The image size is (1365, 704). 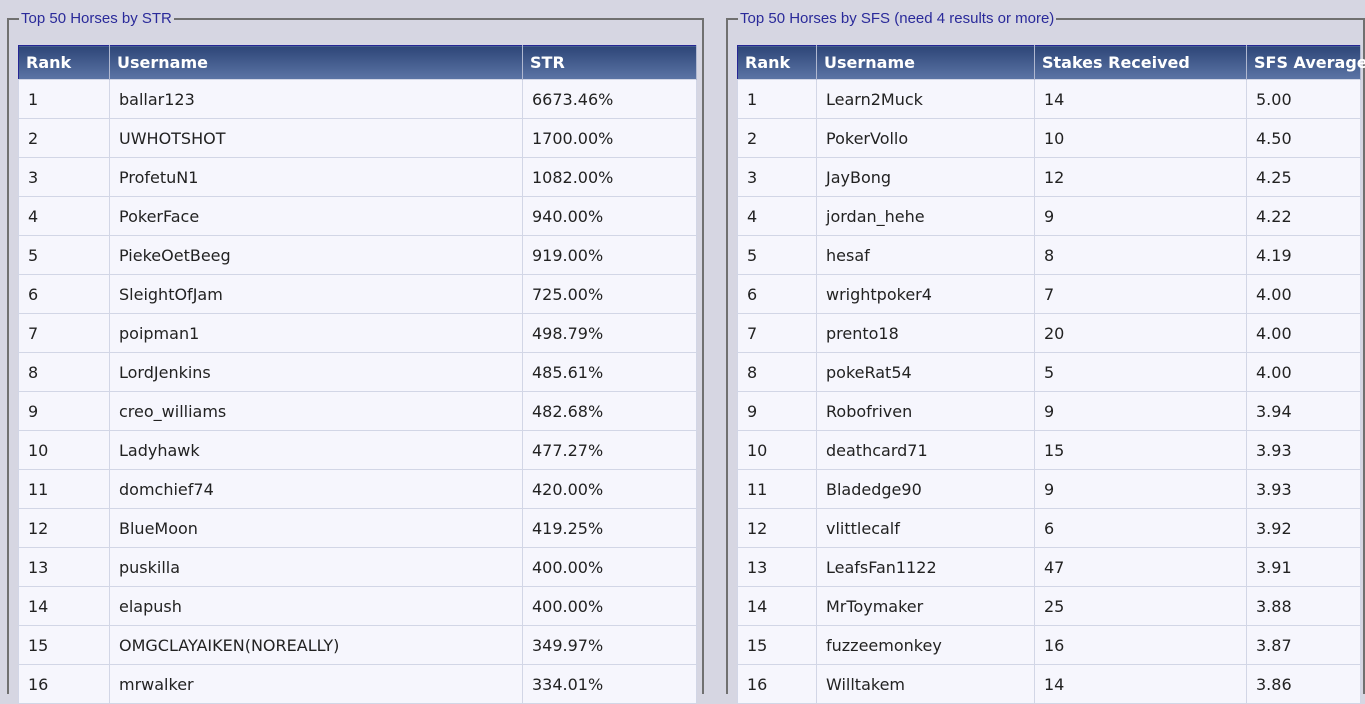 What do you see at coordinates (609, 411) in the screenshot?
I see `str-cell: 482.68%` at bounding box center [609, 411].